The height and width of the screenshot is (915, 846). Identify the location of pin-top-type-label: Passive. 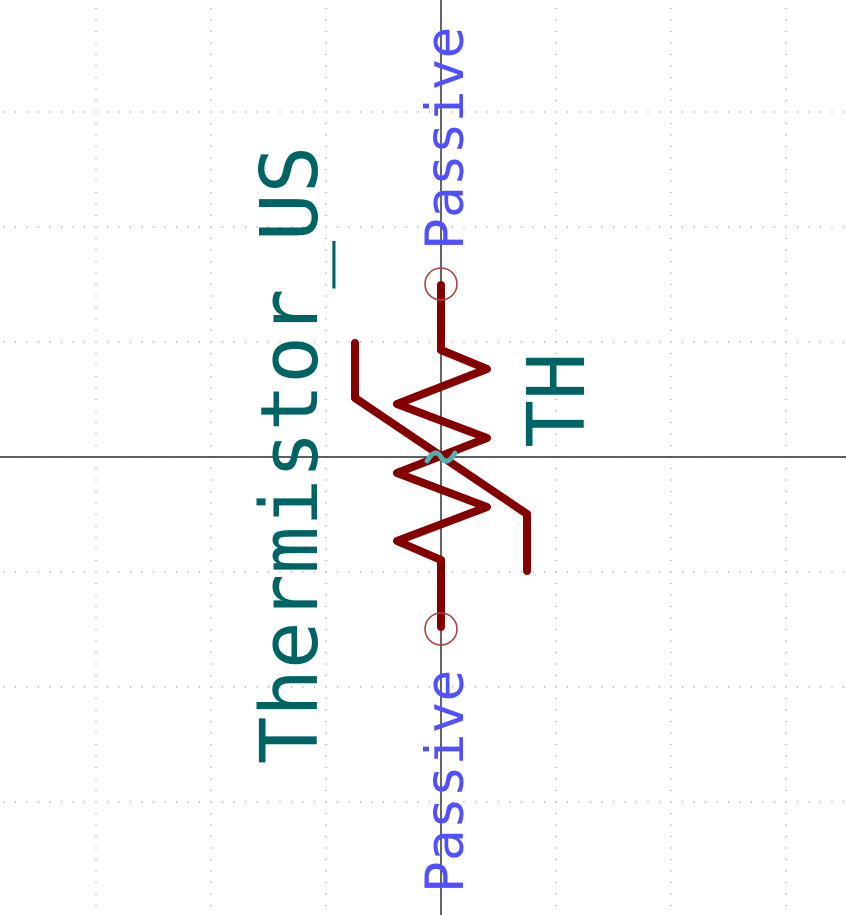
(445, 138).